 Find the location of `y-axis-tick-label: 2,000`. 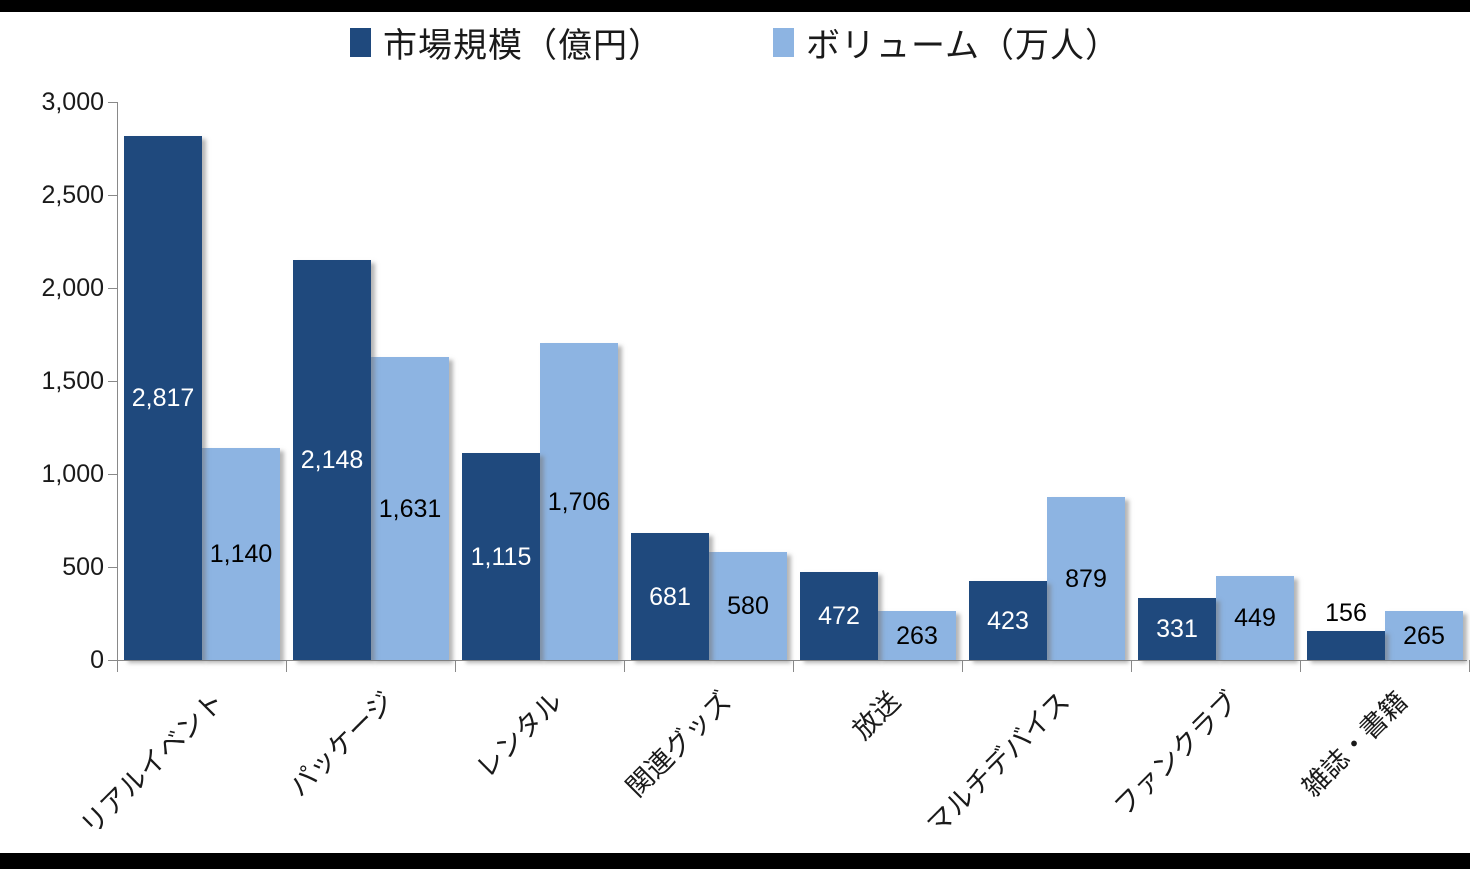

y-axis-tick-label: 2,000 is located at coordinates (72, 288).